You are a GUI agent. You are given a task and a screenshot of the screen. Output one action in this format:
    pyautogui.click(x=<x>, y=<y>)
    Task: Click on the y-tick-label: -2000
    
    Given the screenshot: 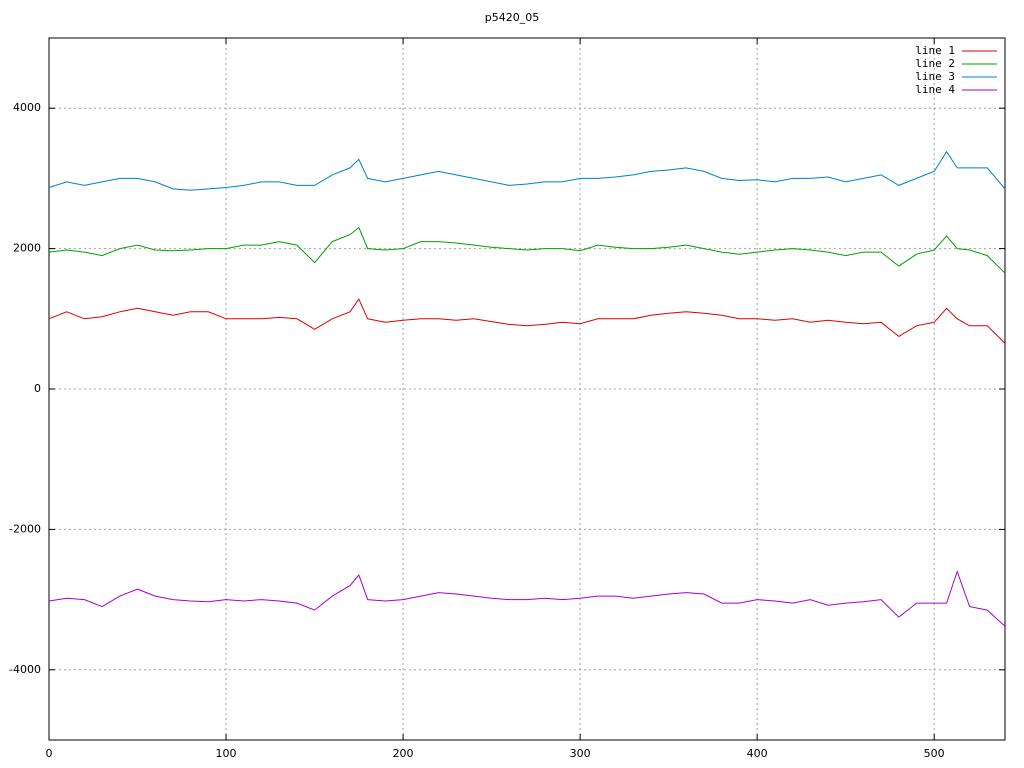 What is the action you would take?
    pyautogui.click(x=25, y=528)
    